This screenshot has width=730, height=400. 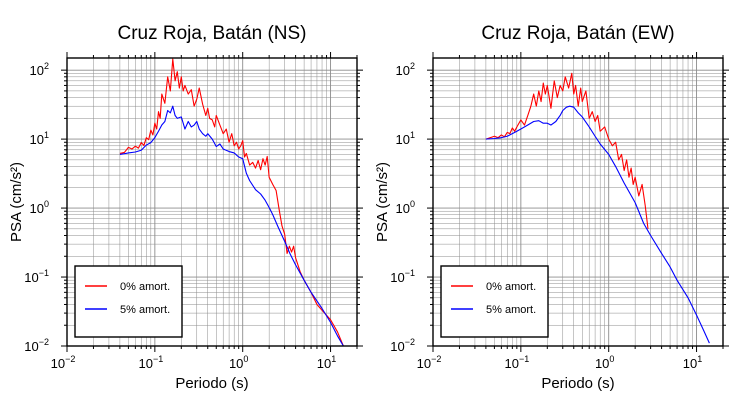 I want to click on chart-title: Cruz Roja, Batán (NS), so click(x=211, y=33).